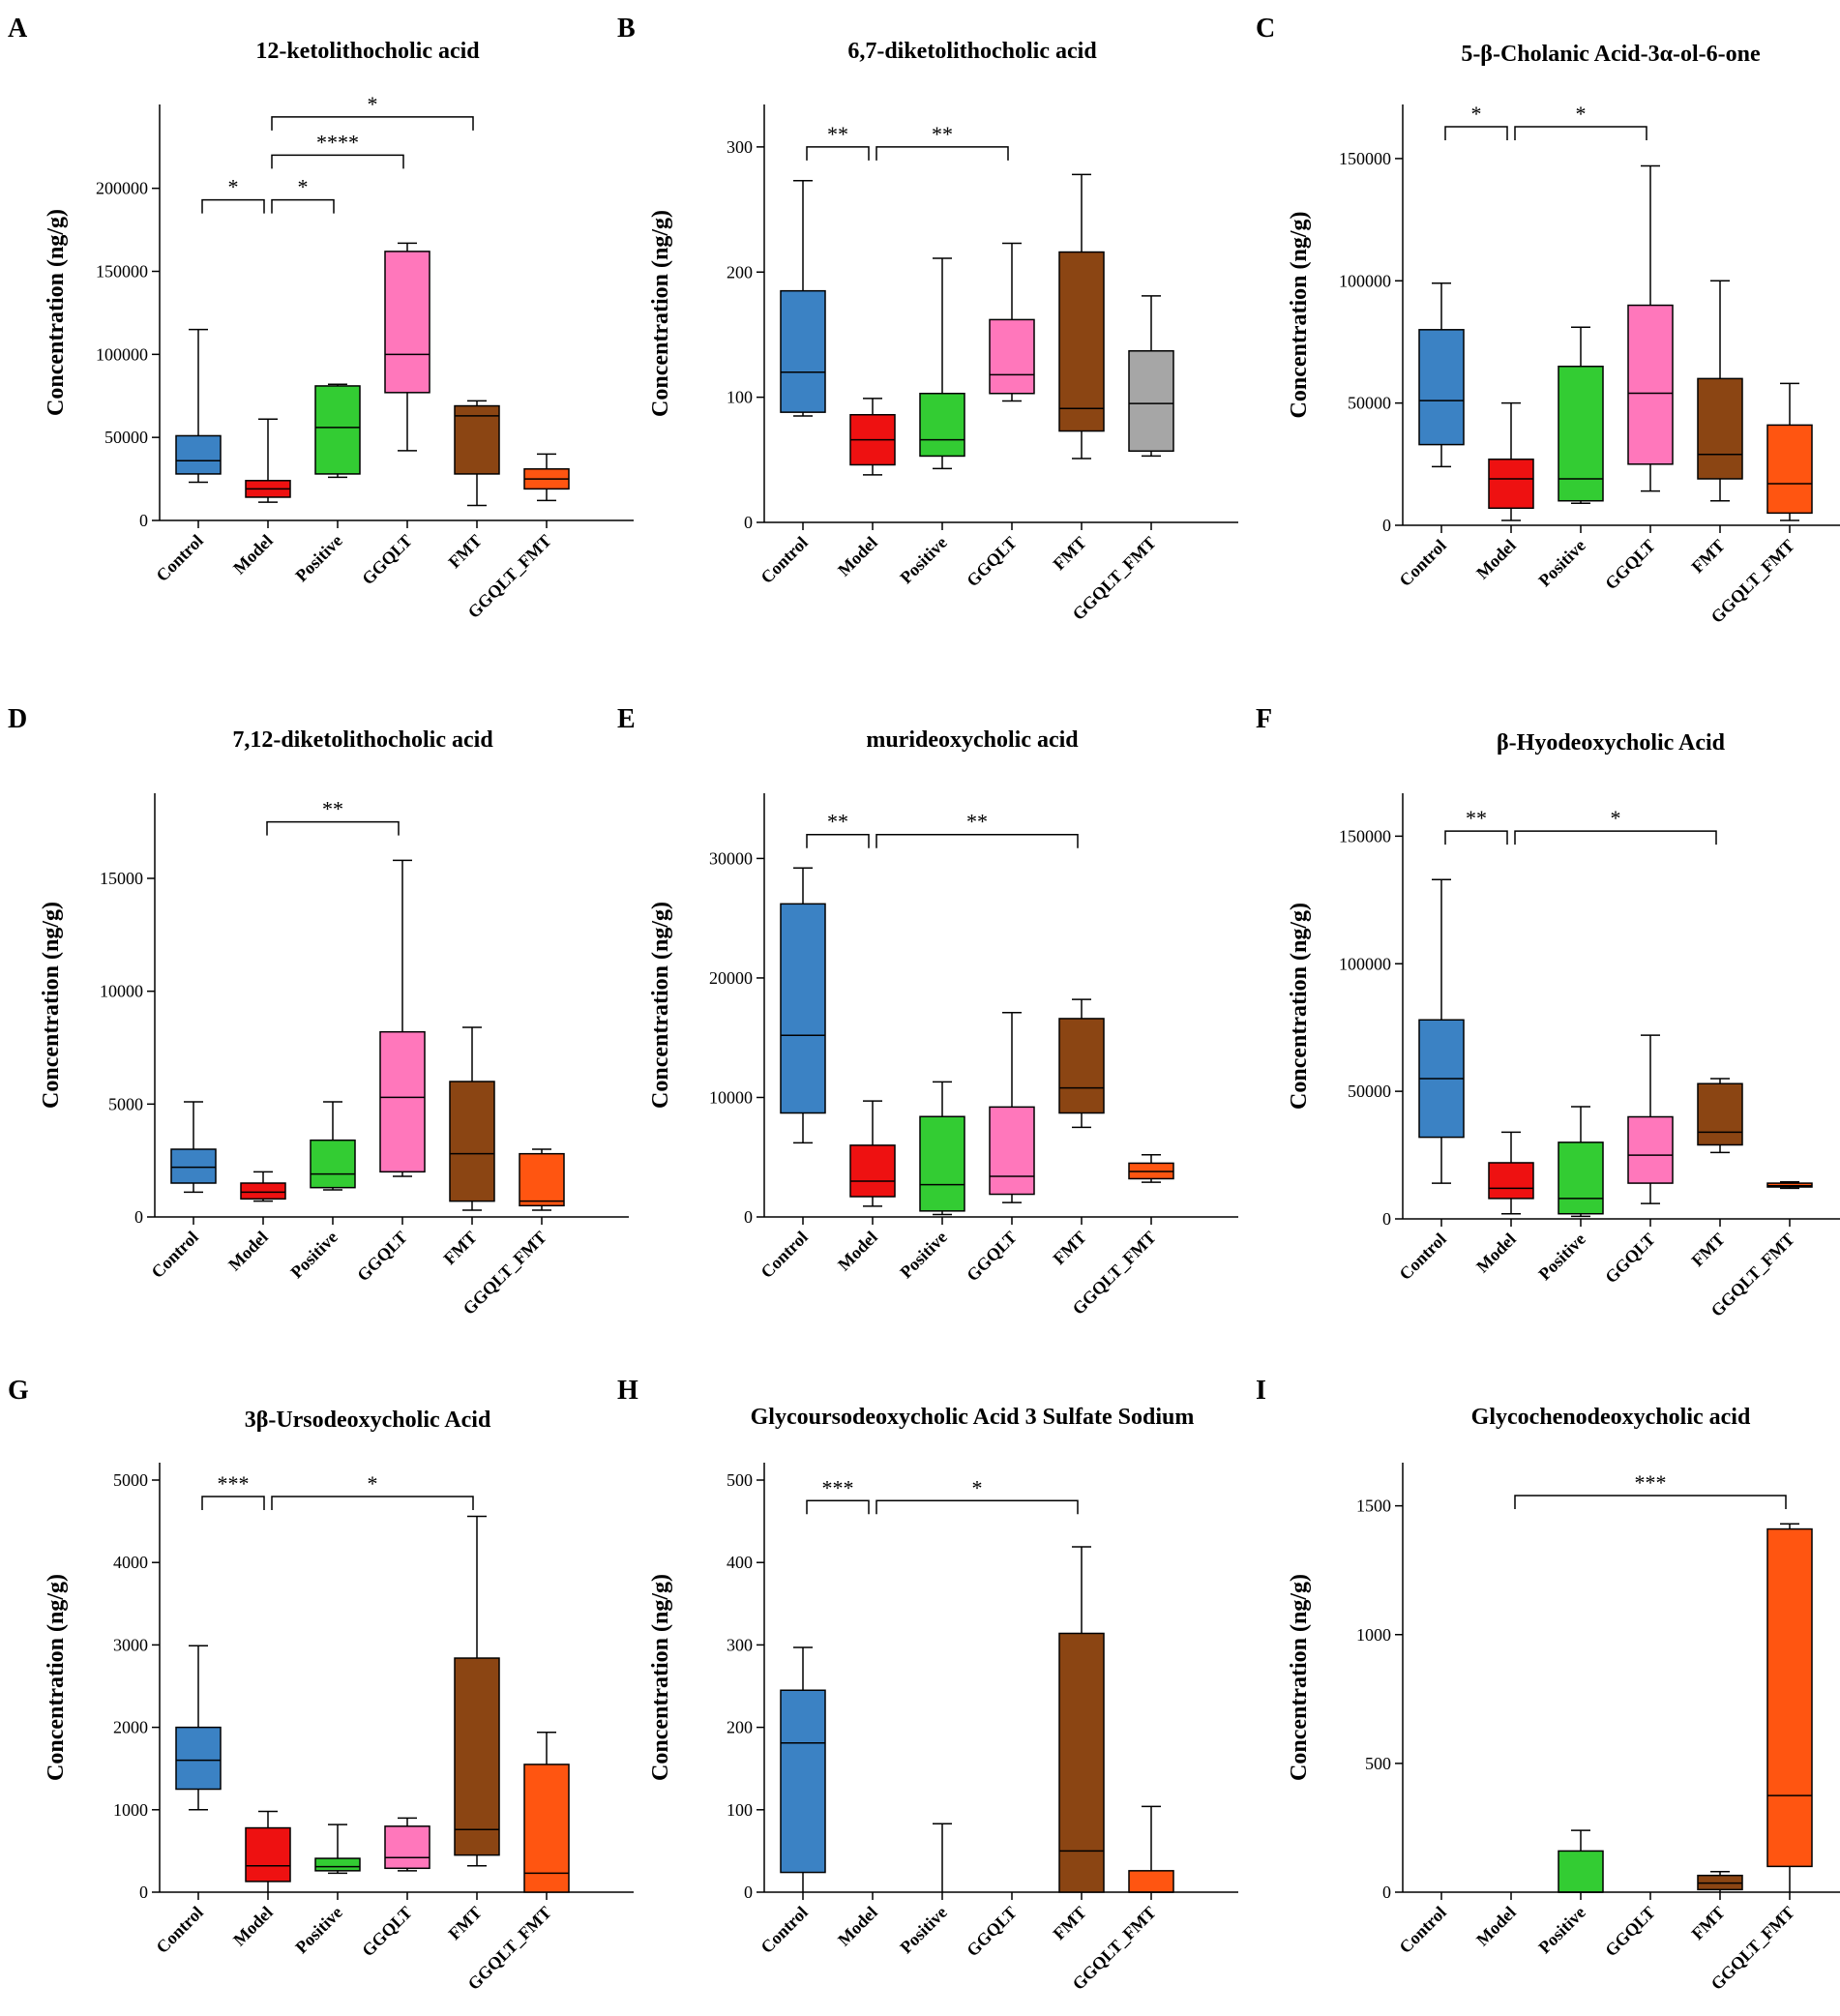 The width and height of the screenshot is (1840, 2016). Describe the element at coordinates (627, 1391) in the screenshot. I see `panel-letter: H` at that location.